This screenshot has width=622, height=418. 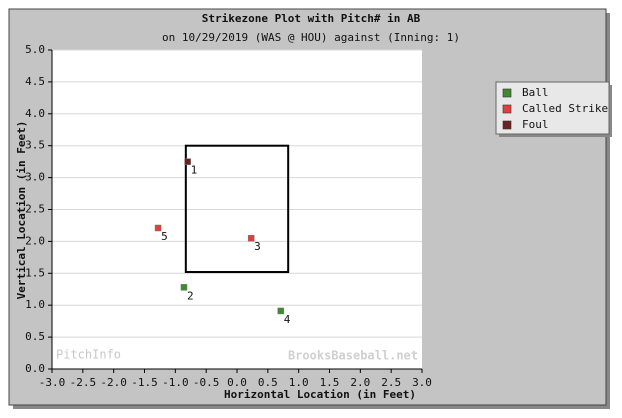 What do you see at coordinates (194, 170) in the screenshot?
I see `pitch-label: 1` at bounding box center [194, 170].